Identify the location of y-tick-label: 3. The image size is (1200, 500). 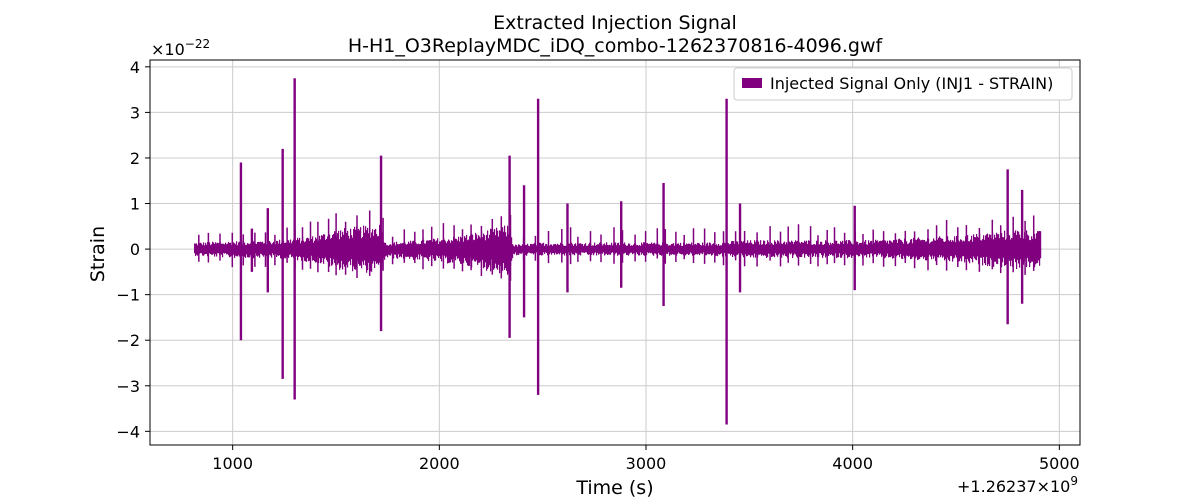
(135, 112).